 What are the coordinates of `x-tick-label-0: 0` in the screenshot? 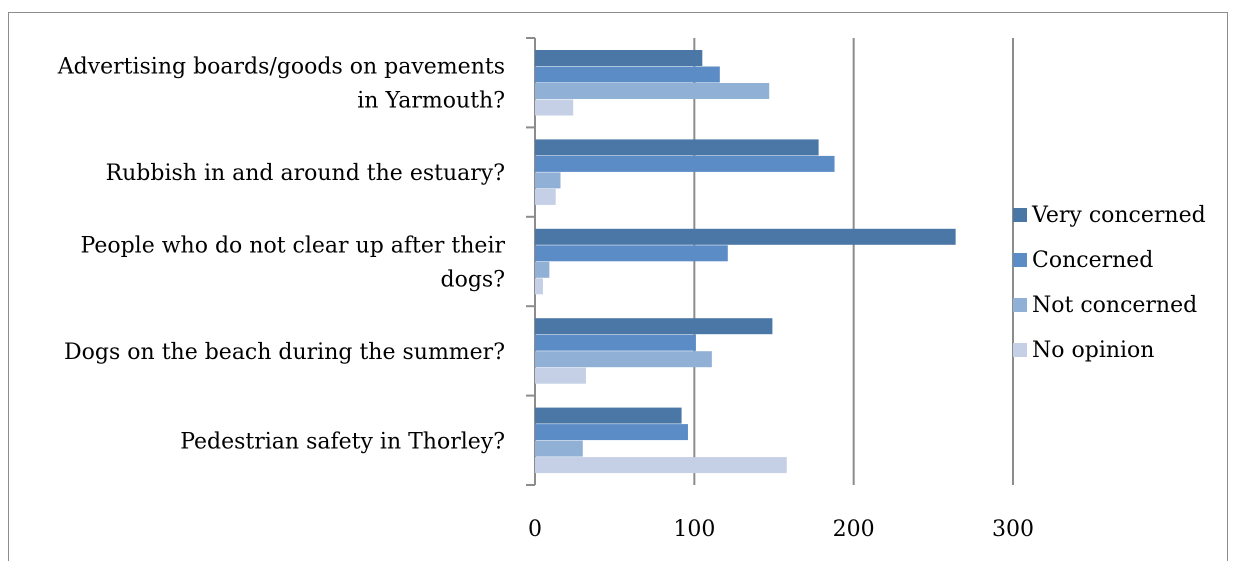 It's located at (535, 529).